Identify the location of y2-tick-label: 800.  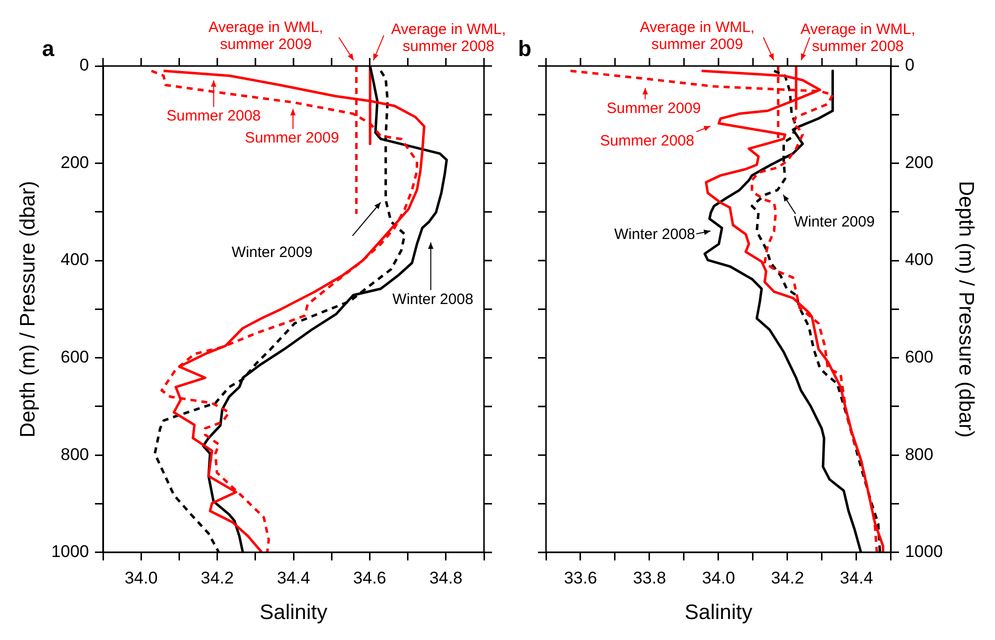
(919, 454).